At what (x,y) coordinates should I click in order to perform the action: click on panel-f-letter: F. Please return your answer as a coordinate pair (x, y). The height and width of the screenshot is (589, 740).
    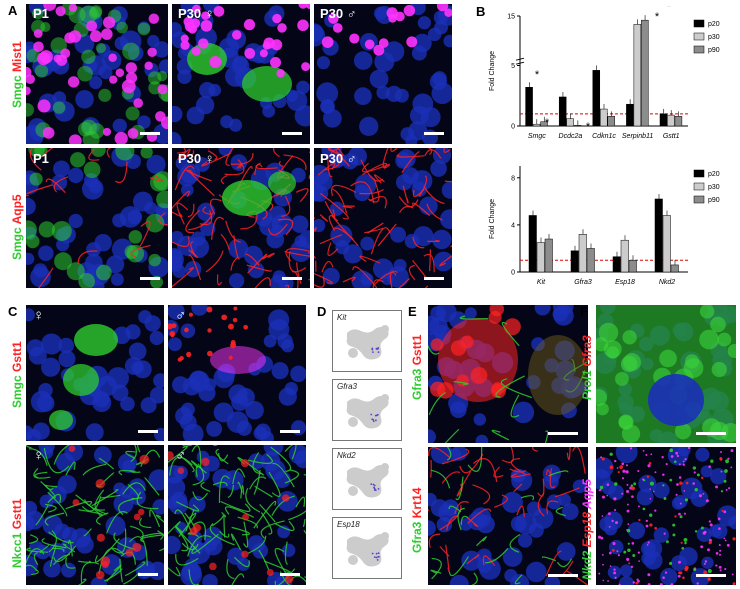
    Looking at the image, I should click on (584, 311).